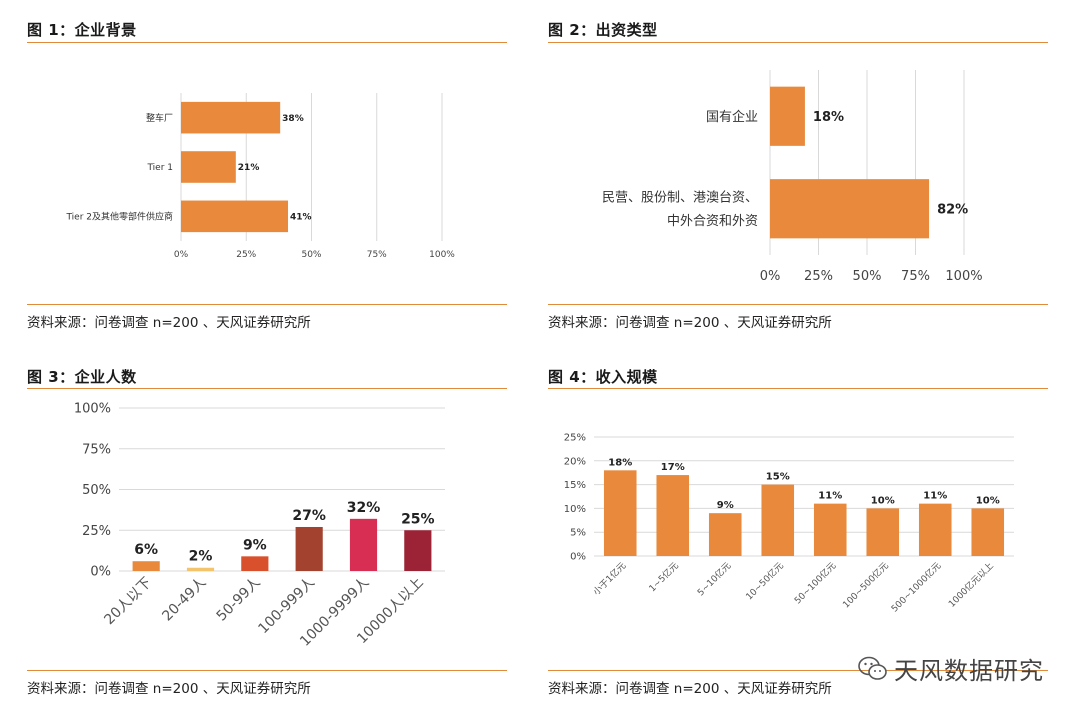  Describe the element at coordinates (418, 519) in the screenshot. I see `data-label: 25%` at that location.